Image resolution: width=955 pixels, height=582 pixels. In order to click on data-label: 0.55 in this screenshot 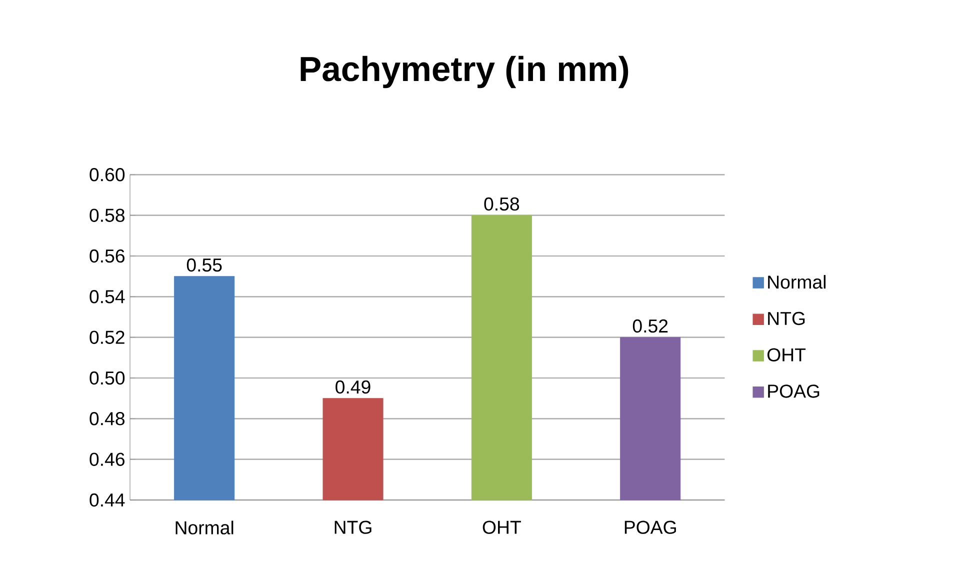, I will do `click(204, 265)`.